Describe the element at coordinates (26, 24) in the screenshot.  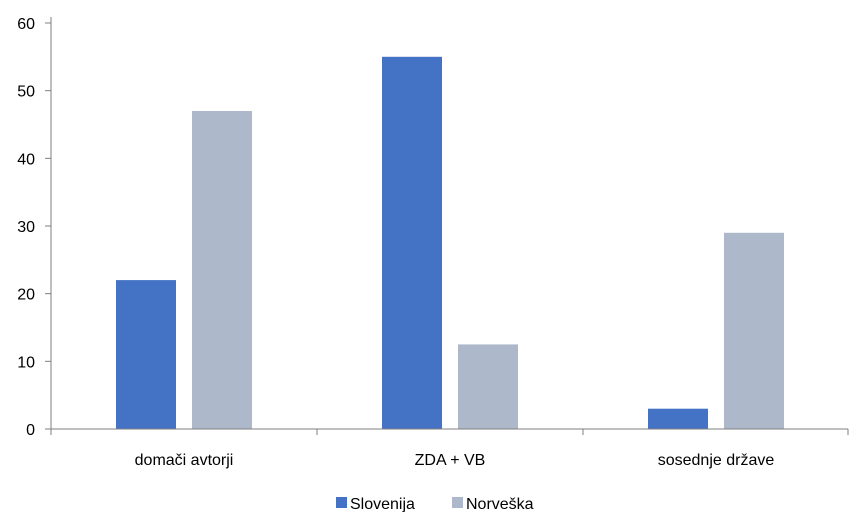
I see `y-tick-label: 60` at that location.